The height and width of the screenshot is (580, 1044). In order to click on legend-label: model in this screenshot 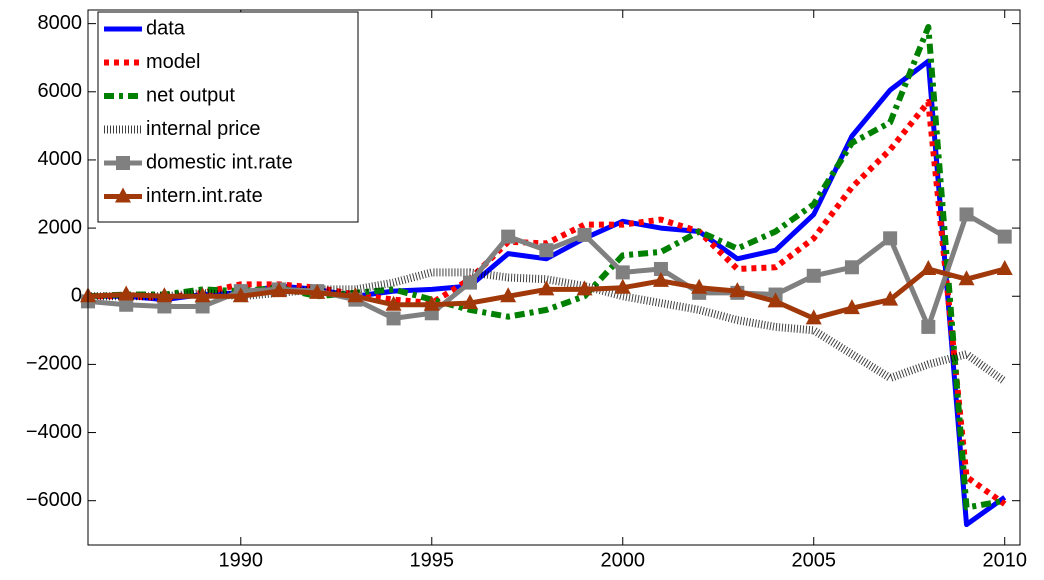, I will do `click(173, 62)`.